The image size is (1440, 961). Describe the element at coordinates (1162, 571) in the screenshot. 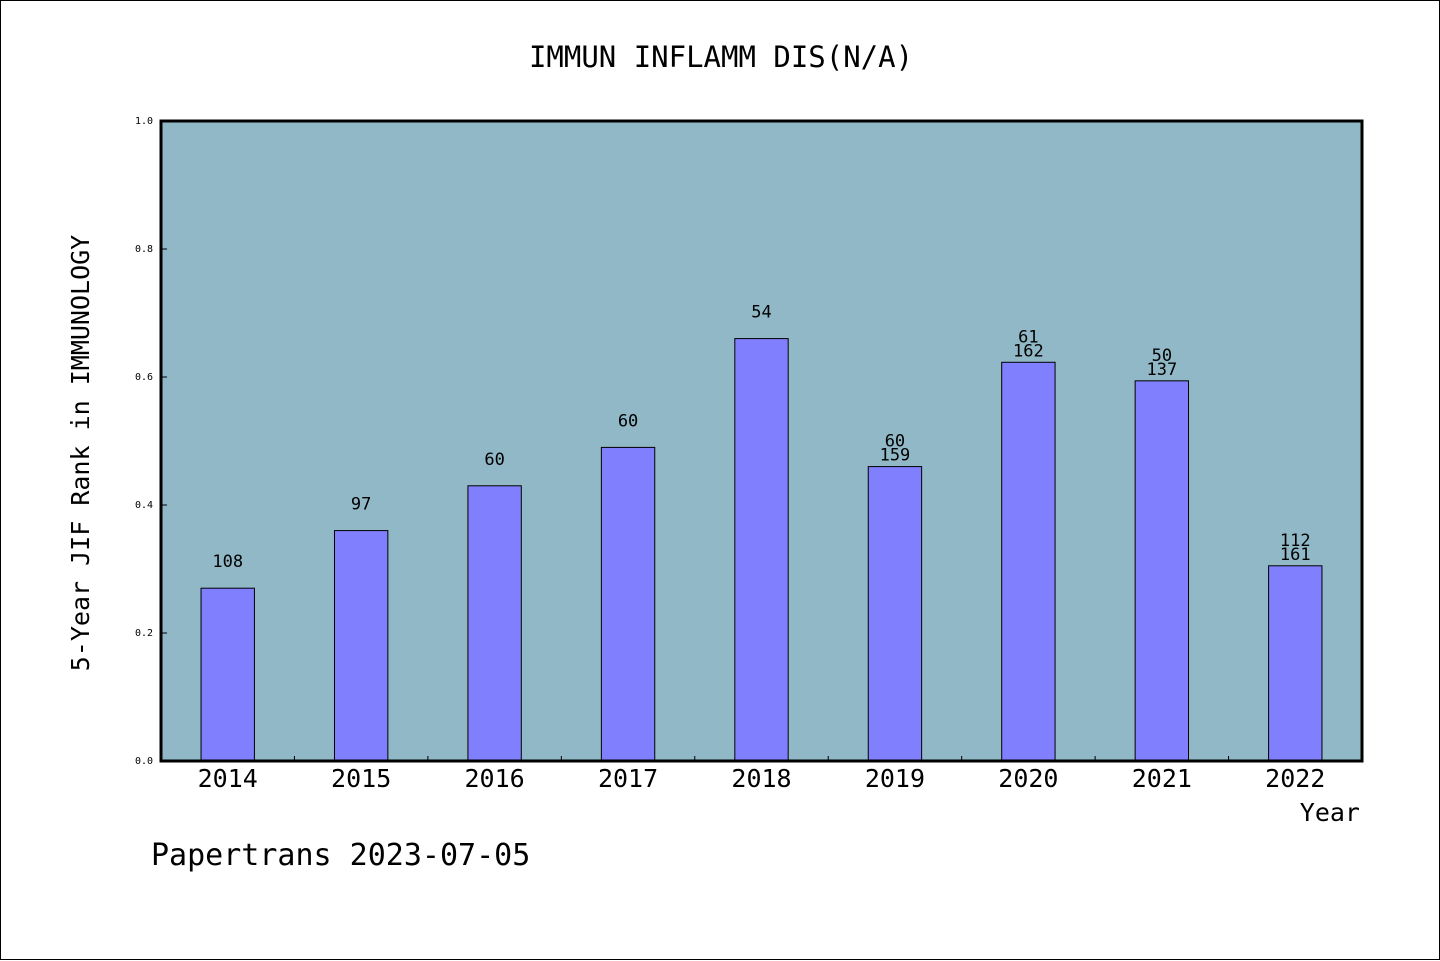

I see `bar-2021` at that location.